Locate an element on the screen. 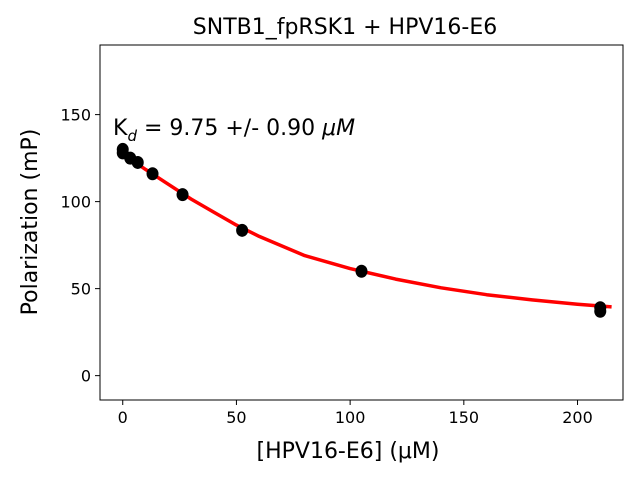 This screenshot has width=640, height=480. kd-annotation: Kd = 9.75 +/- 0.90 μM is located at coordinates (234, 130).